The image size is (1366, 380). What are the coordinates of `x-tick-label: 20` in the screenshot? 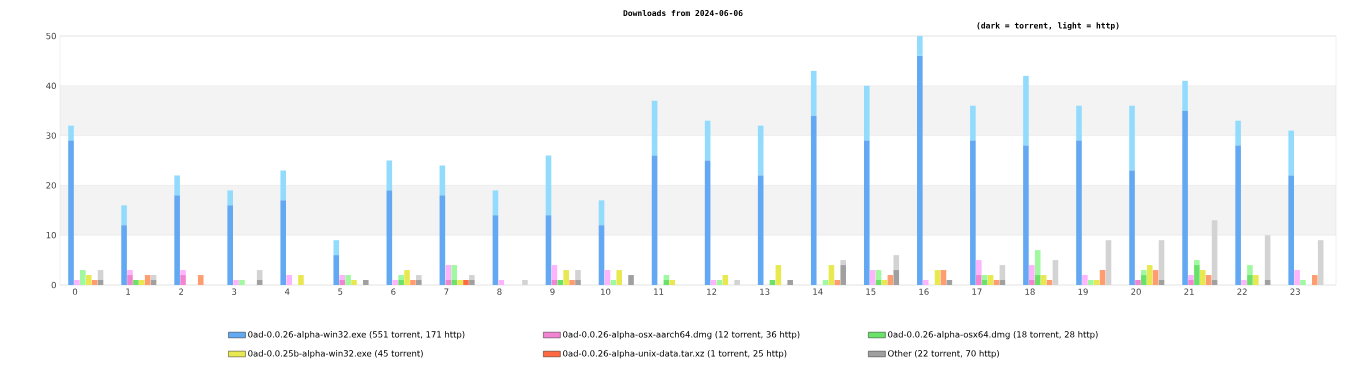 It's located at (1136, 291).